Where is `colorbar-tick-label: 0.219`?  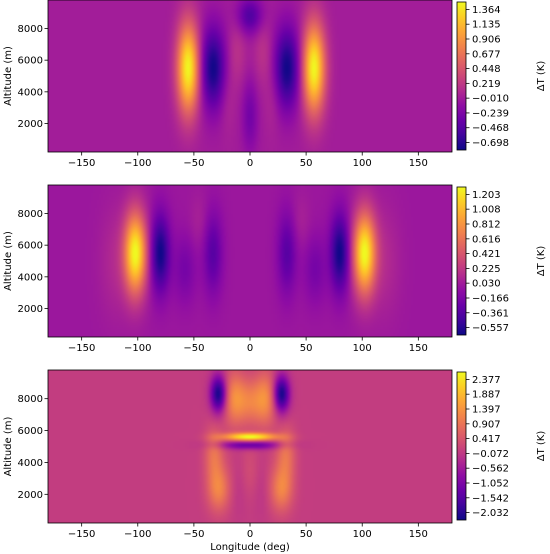 colorbar-tick-label: 0.219 is located at coordinates (486, 84).